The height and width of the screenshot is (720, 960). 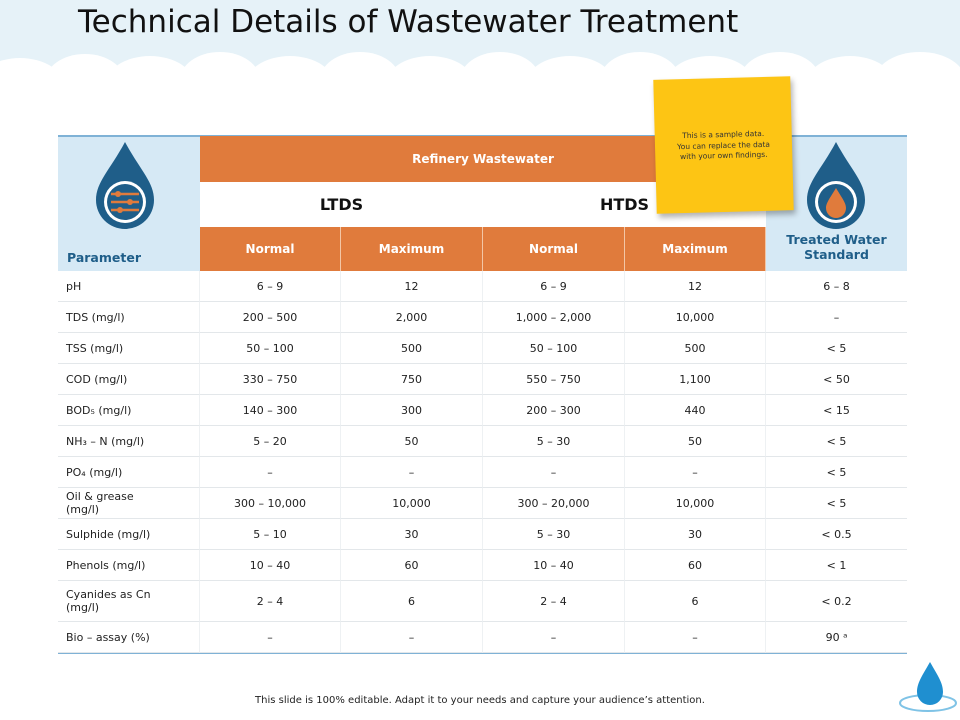 What do you see at coordinates (129, 410) in the screenshot?
I see `row-label: BOD₅ (mg/l)` at bounding box center [129, 410].